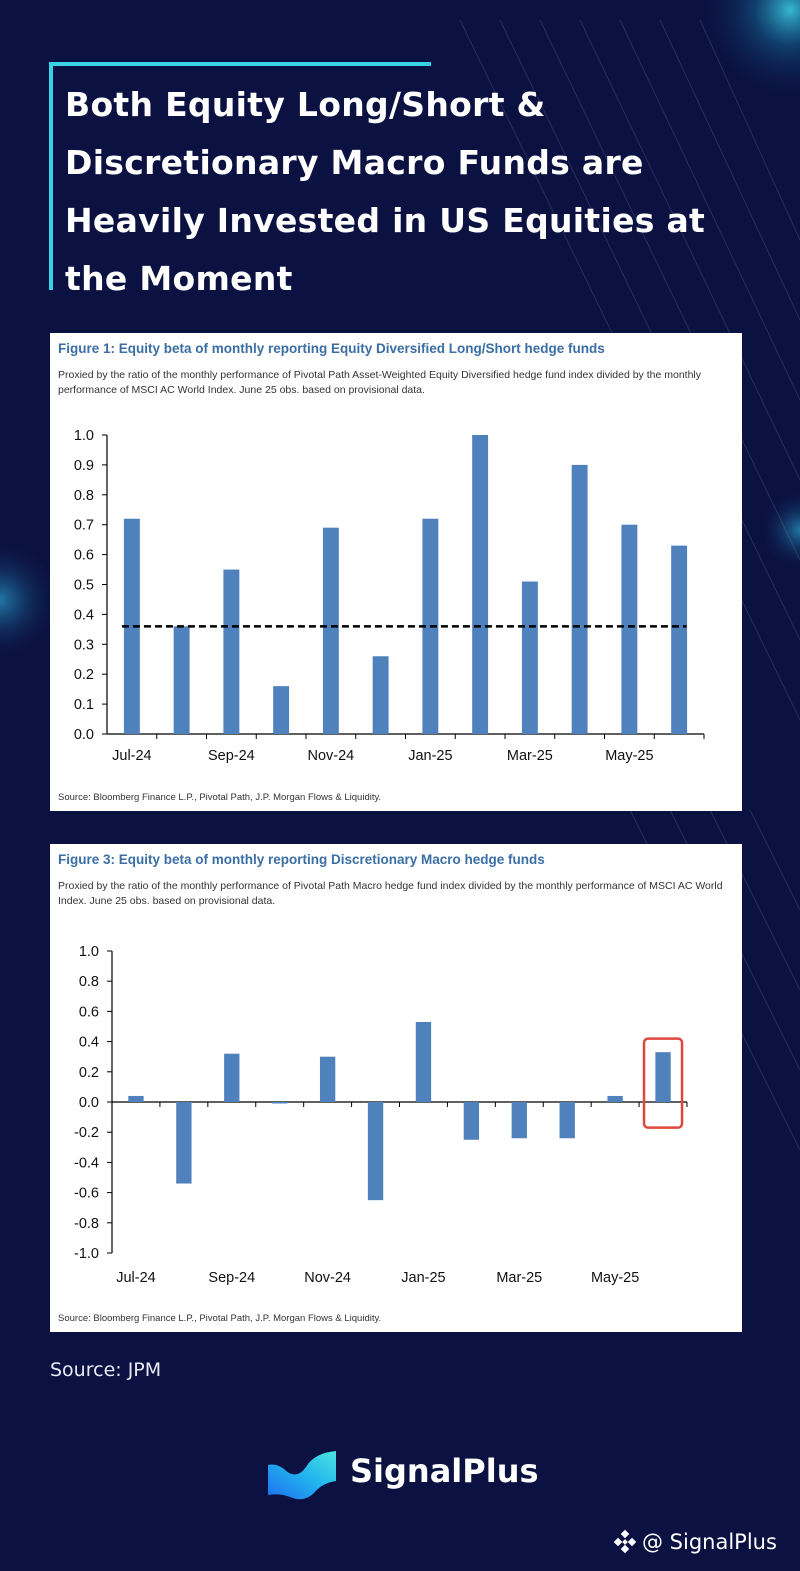 Image resolution: width=800 pixels, height=1571 pixels. I want to click on social-handle-text: @ SignalPlus, so click(709, 1542).